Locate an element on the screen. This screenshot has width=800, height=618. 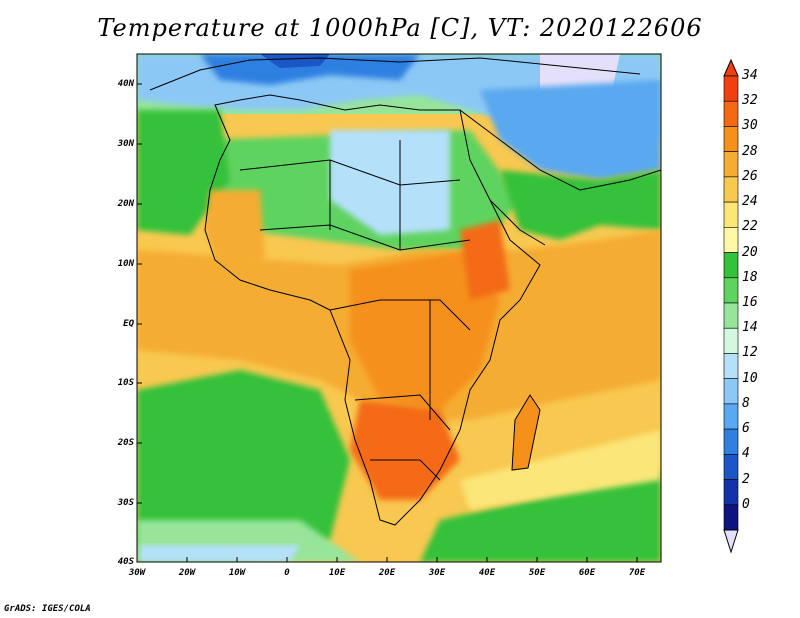
lon-label-0: 0 is located at coordinates (287, 573).